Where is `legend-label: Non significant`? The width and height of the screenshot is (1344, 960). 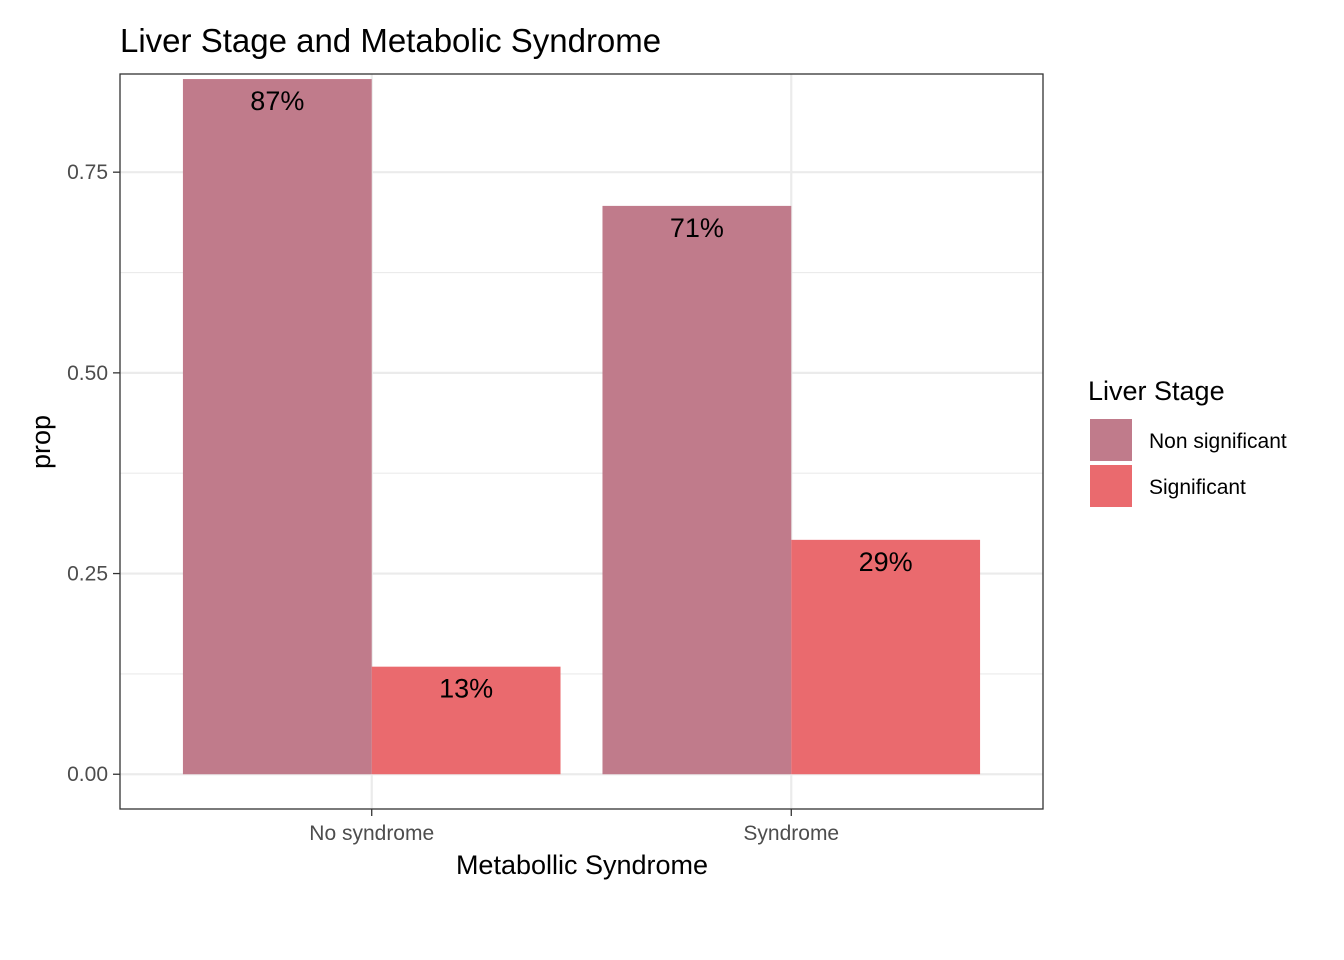 legend-label: Non significant is located at coordinates (1218, 441).